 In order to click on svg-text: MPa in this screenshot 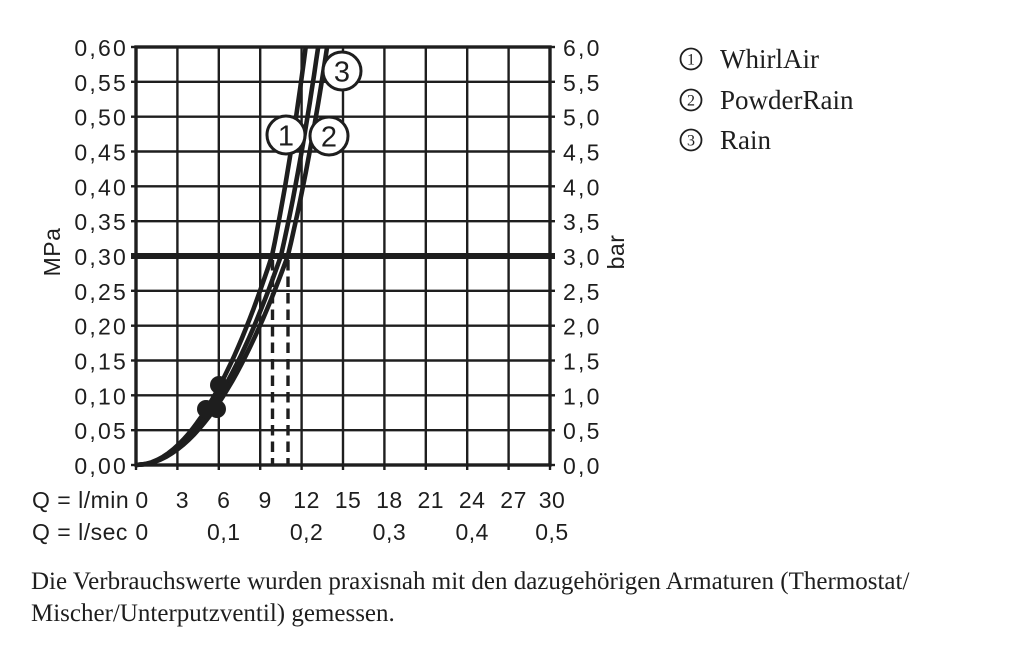, I will do `click(52, 252)`.